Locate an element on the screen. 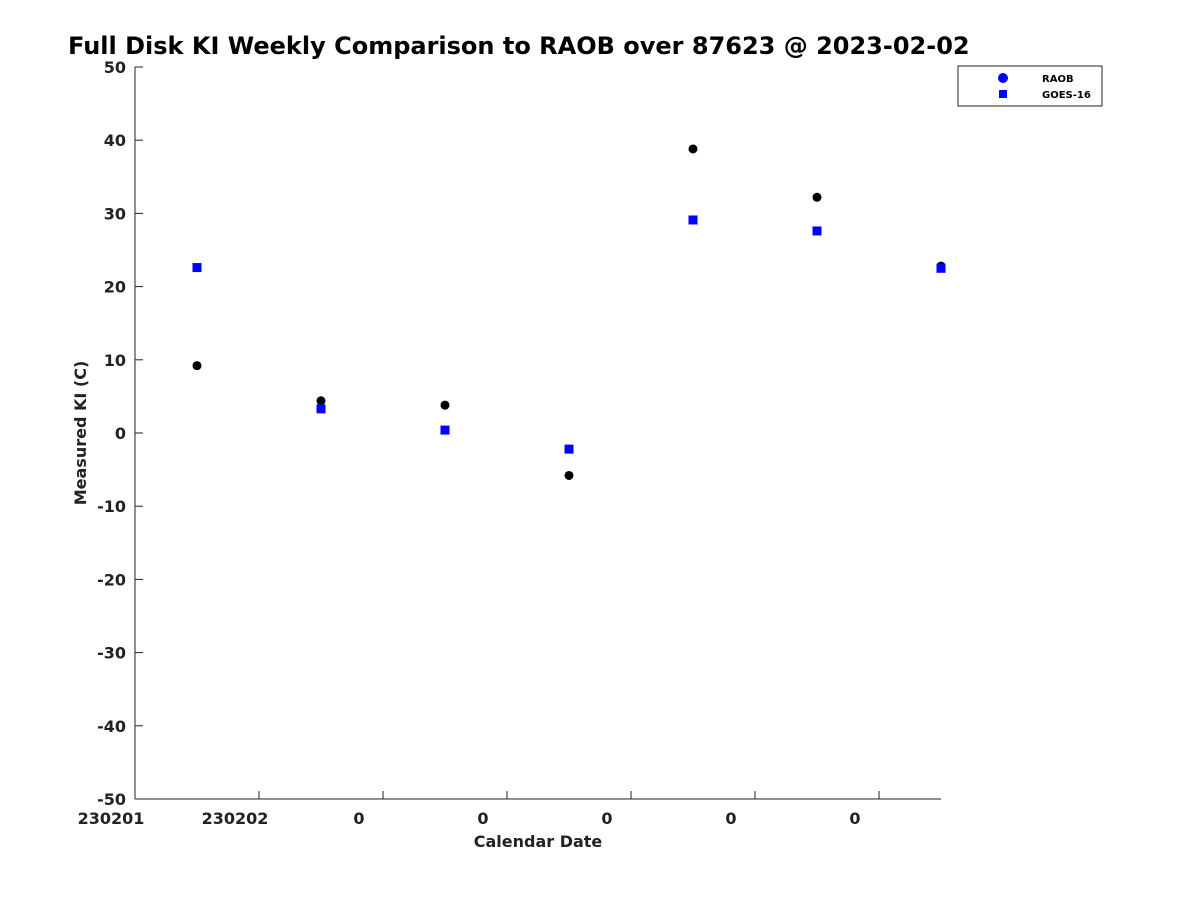  y-tick-label: -20 is located at coordinates (111, 579).